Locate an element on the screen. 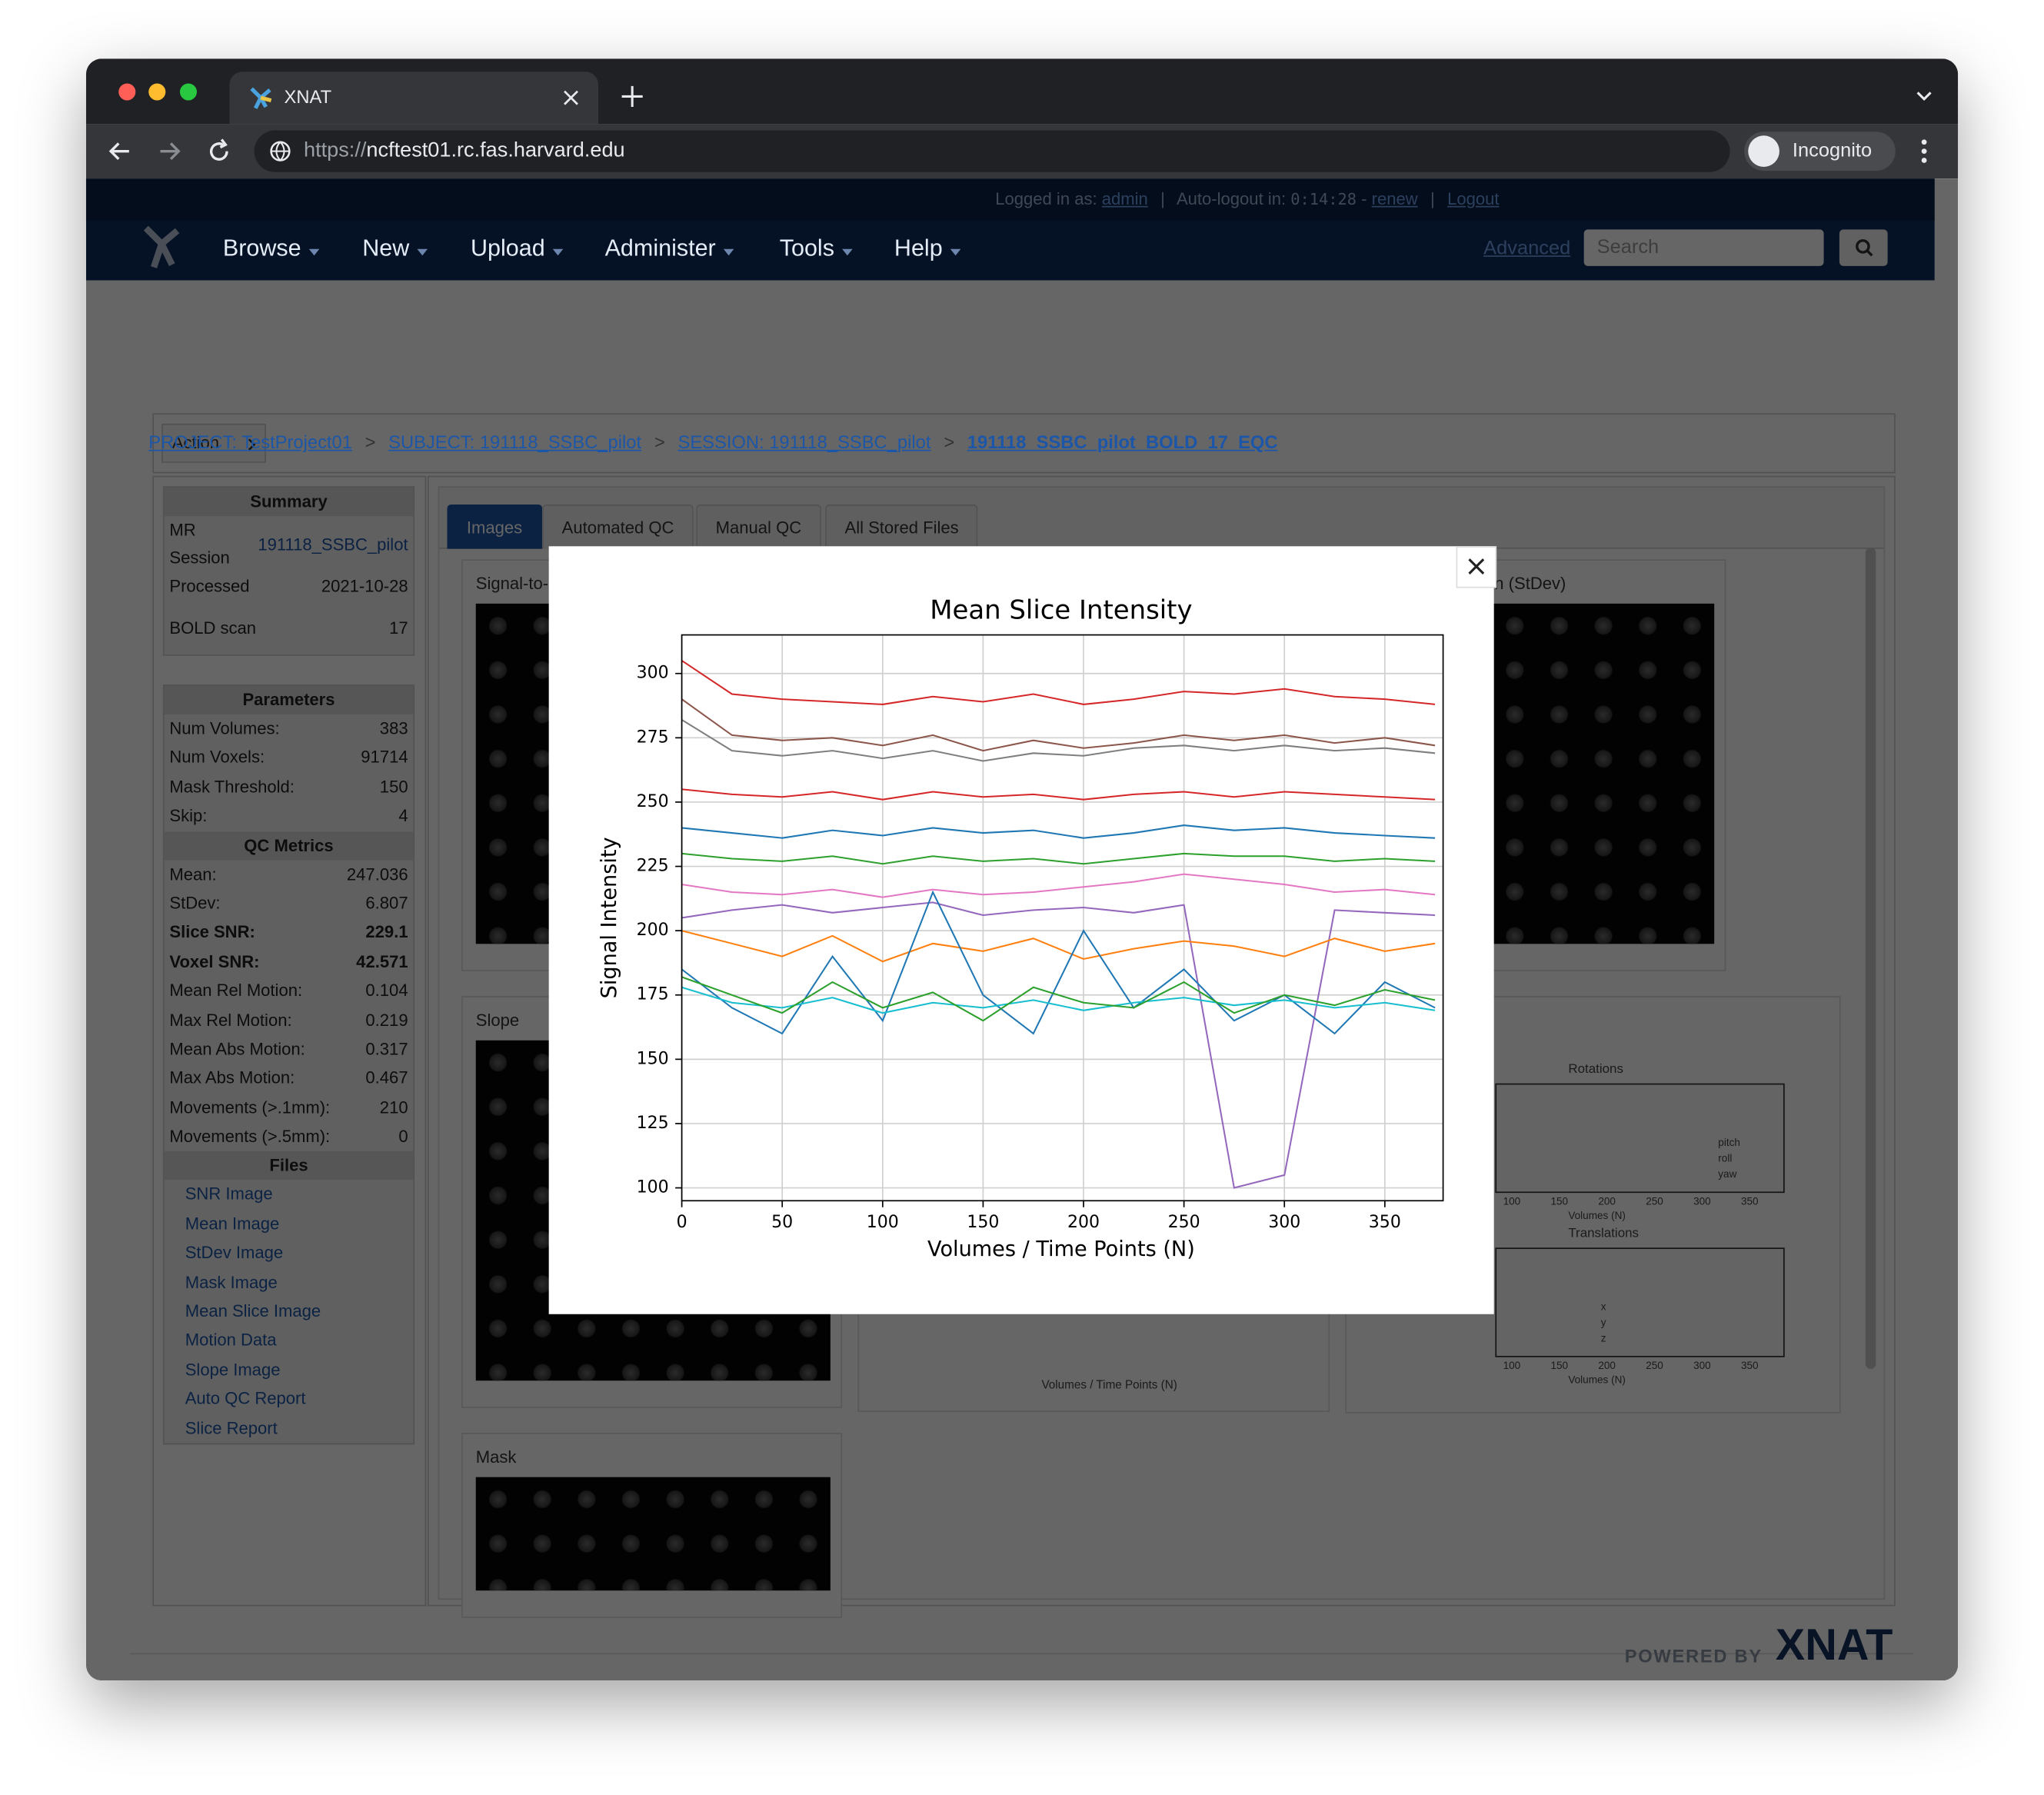  incognito-icon is located at coordinates (1763, 151).